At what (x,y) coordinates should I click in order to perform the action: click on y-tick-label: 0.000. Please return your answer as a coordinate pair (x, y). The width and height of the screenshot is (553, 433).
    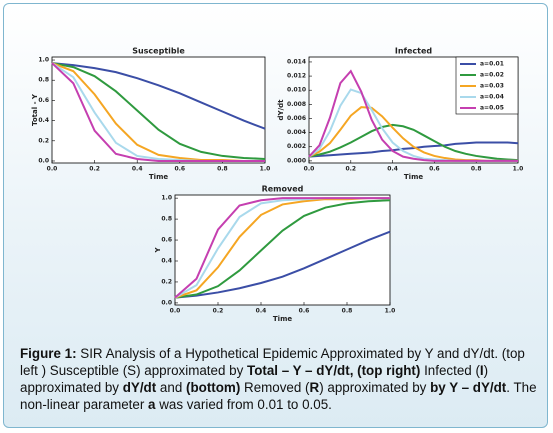
    Looking at the image, I should click on (296, 160).